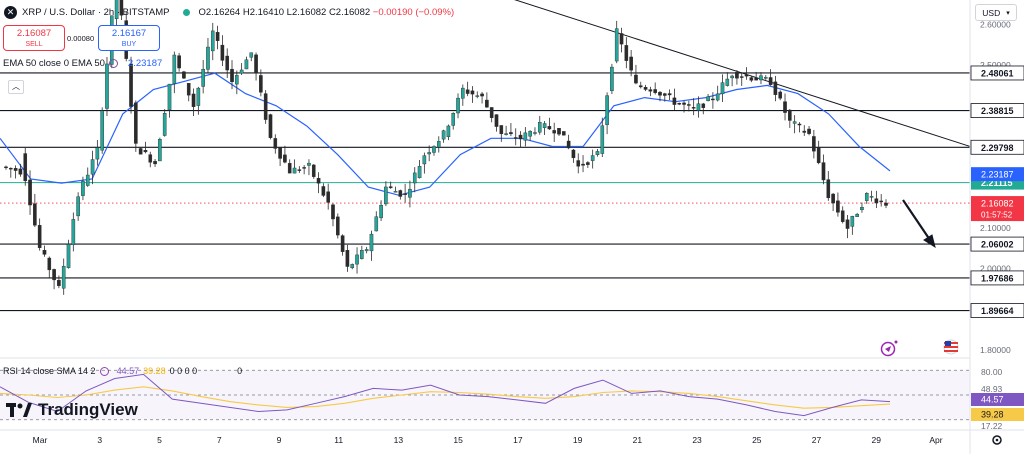 The height and width of the screenshot is (459, 1024). What do you see at coordinates (889, 348) in the screenshot?
I see `sparkle-icon` at bounding box center [889, 348].